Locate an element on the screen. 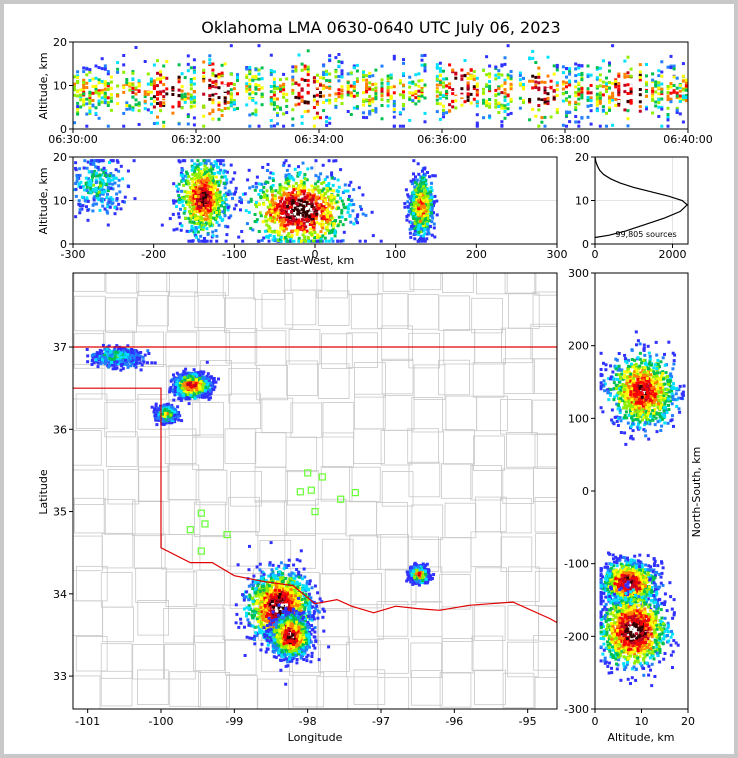  altitude-tick-label: 10 is located at coordinates (582, 201).